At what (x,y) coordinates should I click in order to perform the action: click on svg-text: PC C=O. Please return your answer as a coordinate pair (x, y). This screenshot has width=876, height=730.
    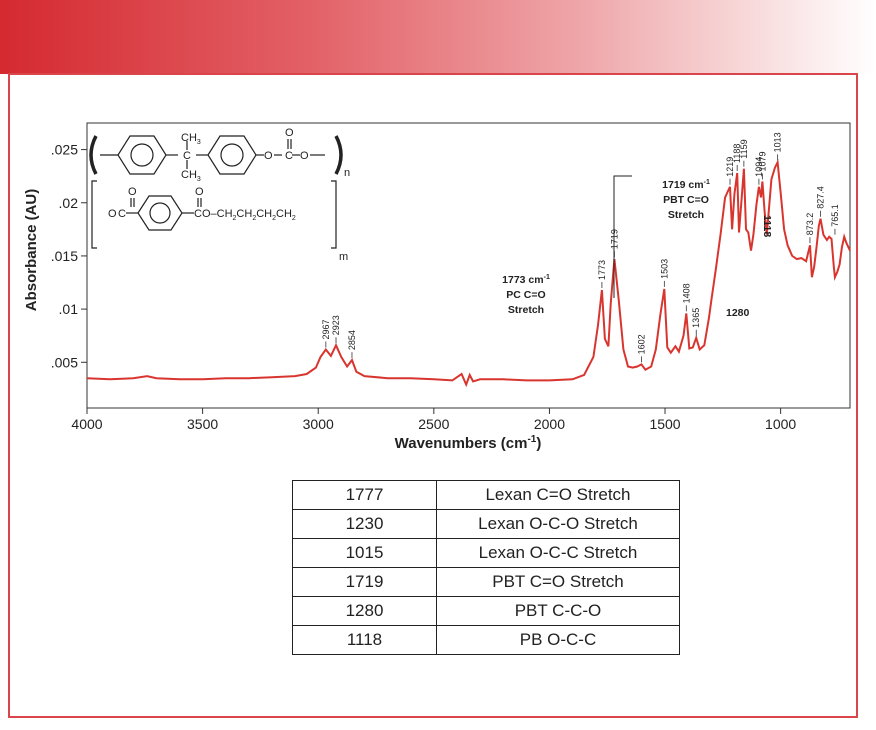
    Looking at the image, I should click on (525, 295).